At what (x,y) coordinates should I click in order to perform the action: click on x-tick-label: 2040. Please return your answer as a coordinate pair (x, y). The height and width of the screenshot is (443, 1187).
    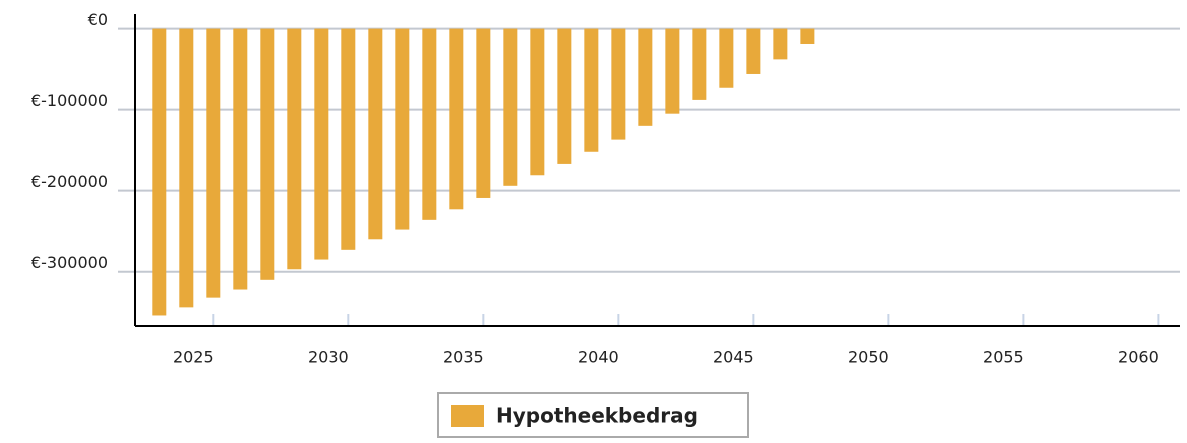
    Looking at the image, I should click on (598, 357).